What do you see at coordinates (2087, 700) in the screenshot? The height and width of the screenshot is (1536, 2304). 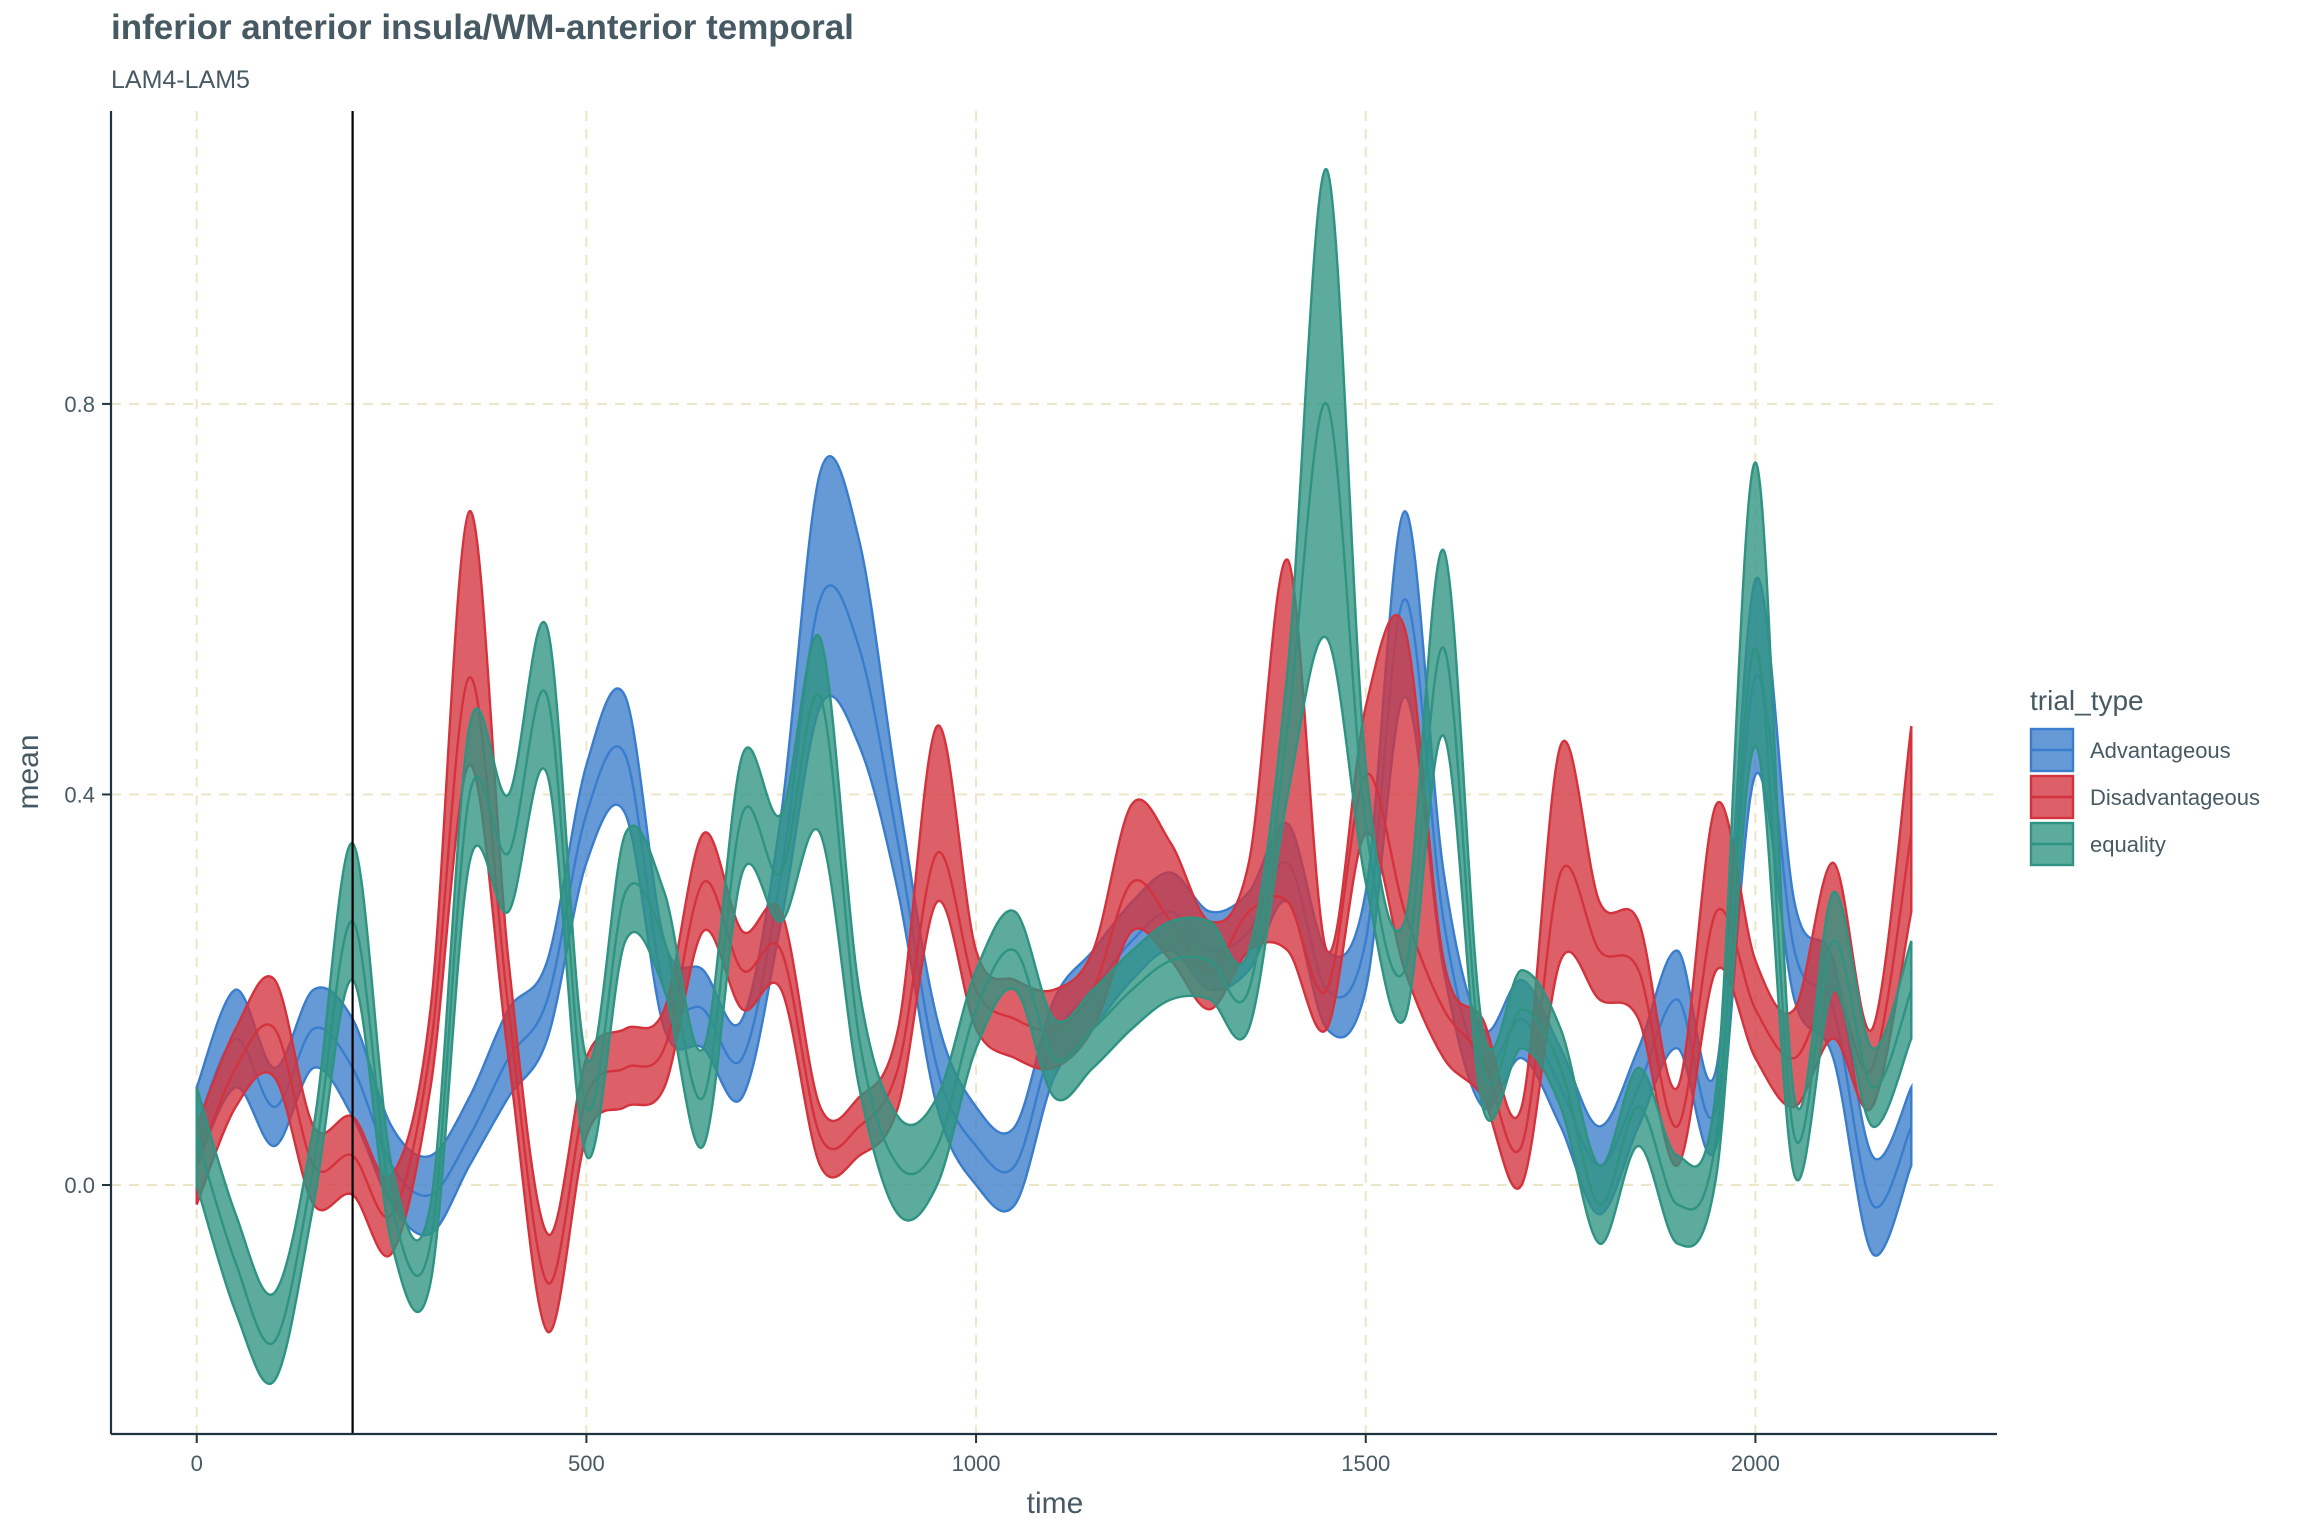 I see `legend-title: trial_type` at bounding box center [2087, 700].